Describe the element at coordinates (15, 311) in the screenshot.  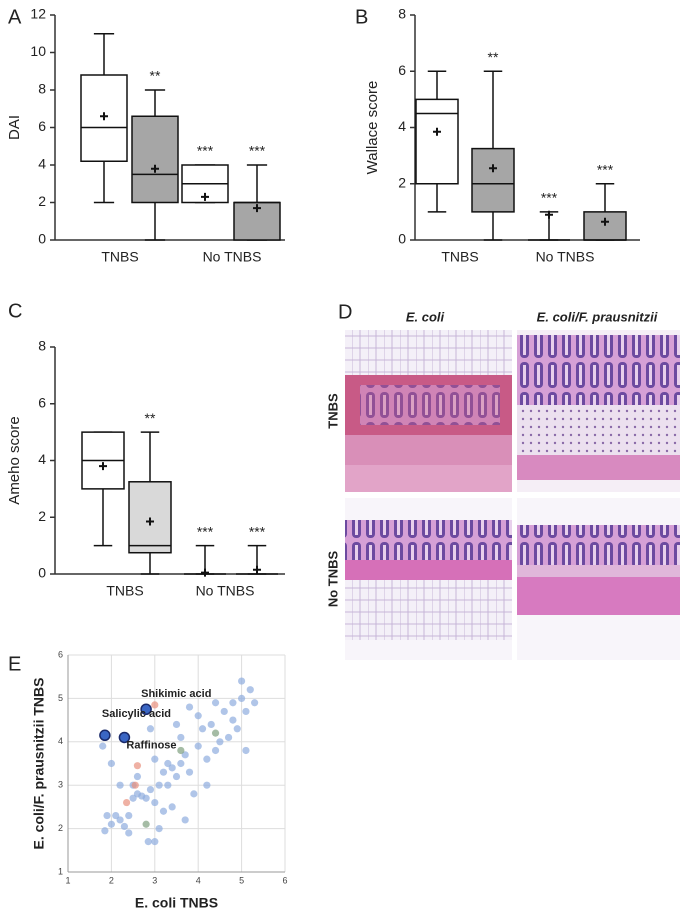
I see `panel-label: C` at that location.